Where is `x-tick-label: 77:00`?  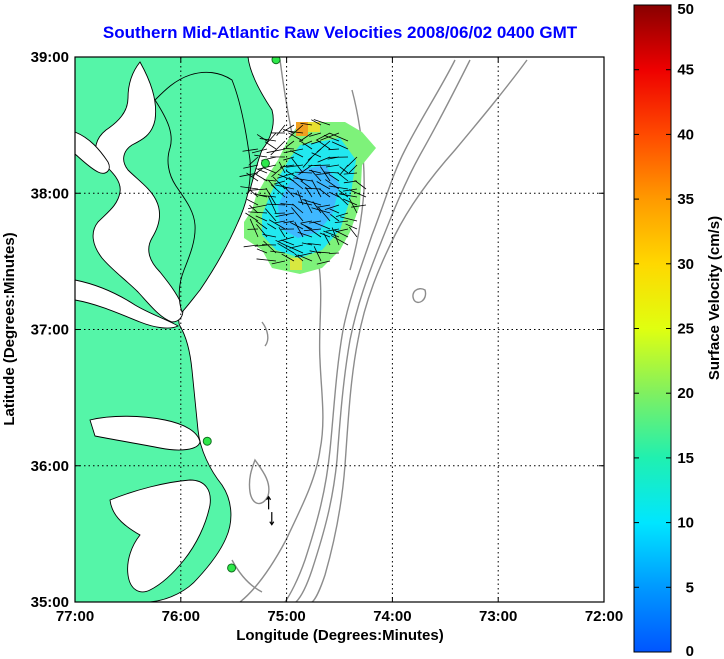
x-tick-label: 77:00 is located at coordinates (75, 616).